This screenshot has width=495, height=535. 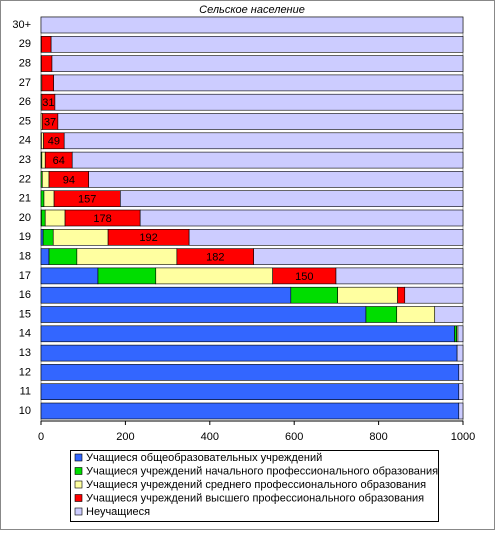 What do you see at coordinates (463, 437) in the screenshot?
I see `x-tick-label: 1000` at bounding box center [463, 437].